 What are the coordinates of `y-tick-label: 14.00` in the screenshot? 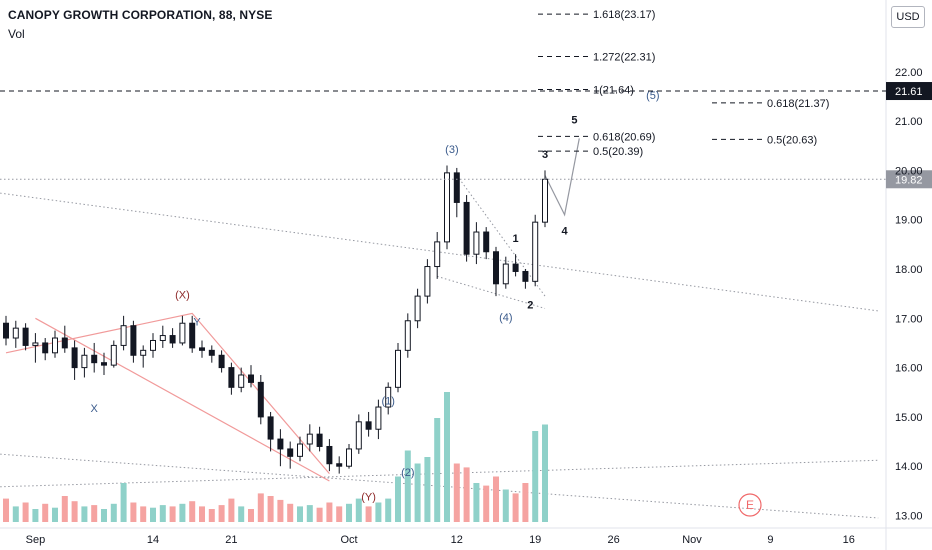 It's located at (909, 467).